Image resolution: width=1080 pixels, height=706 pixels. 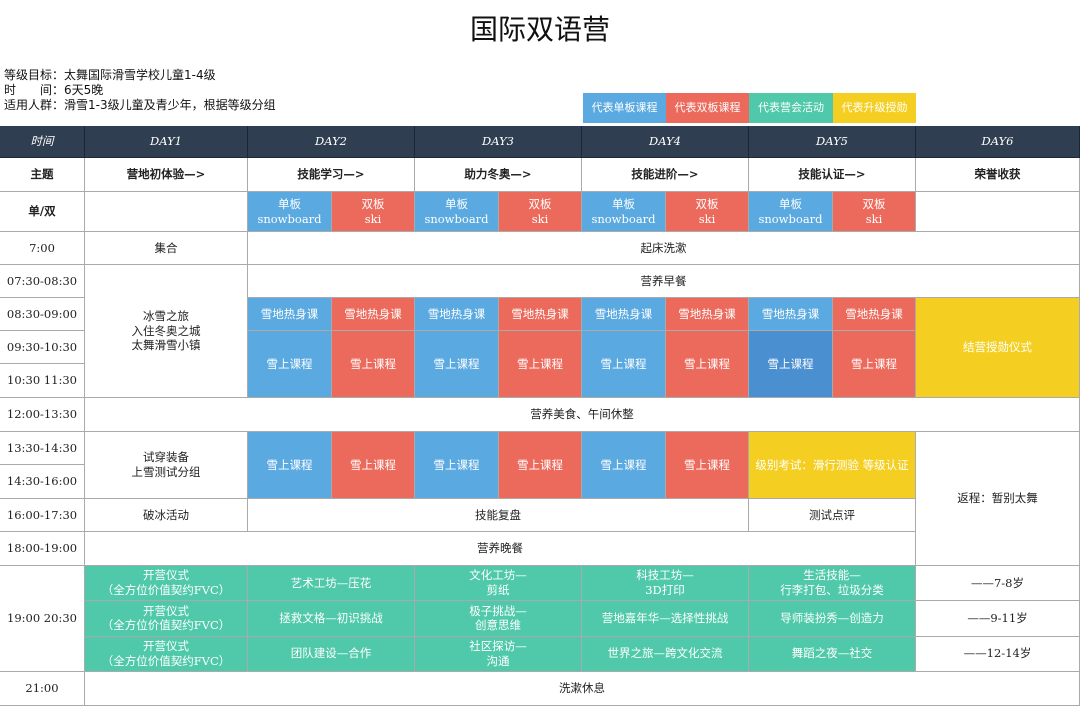 What do you see at coordinates (498, 654) in the screenshot?
I see `evening-cell: 社区探访— 沟通` at bounding box center [498, 654].